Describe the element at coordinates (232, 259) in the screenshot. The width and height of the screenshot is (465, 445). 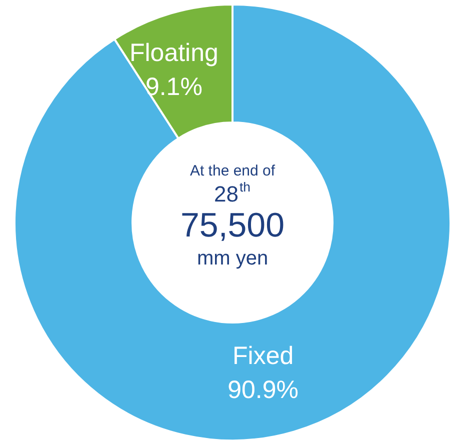
I see `text: mm yen` at that location.